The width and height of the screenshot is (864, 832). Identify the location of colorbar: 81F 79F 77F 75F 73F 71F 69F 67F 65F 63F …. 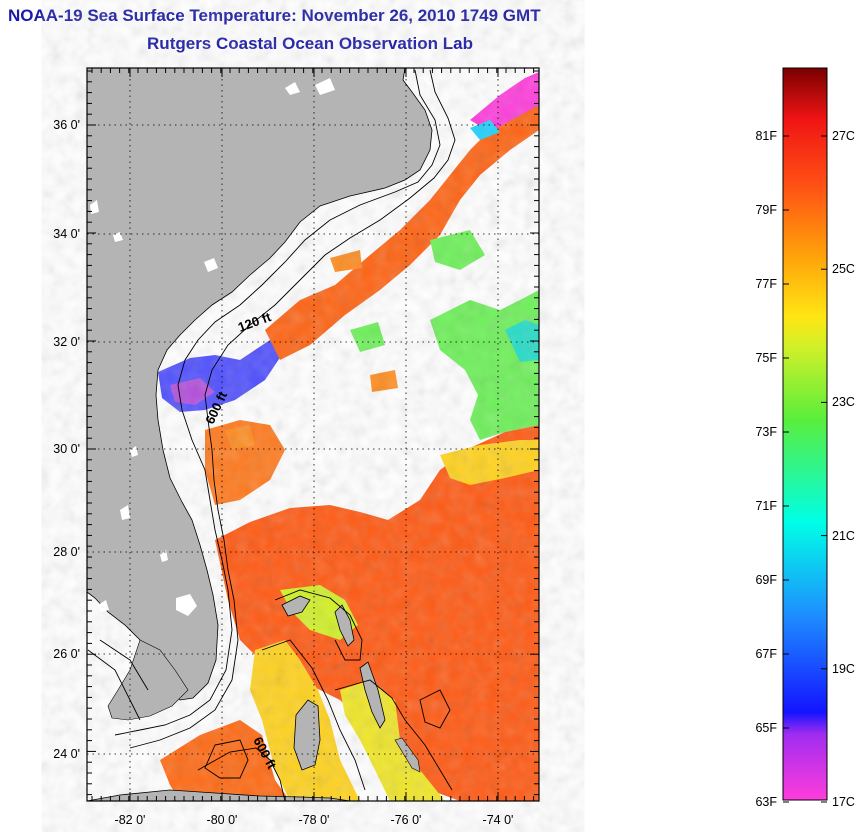
(805, 438).